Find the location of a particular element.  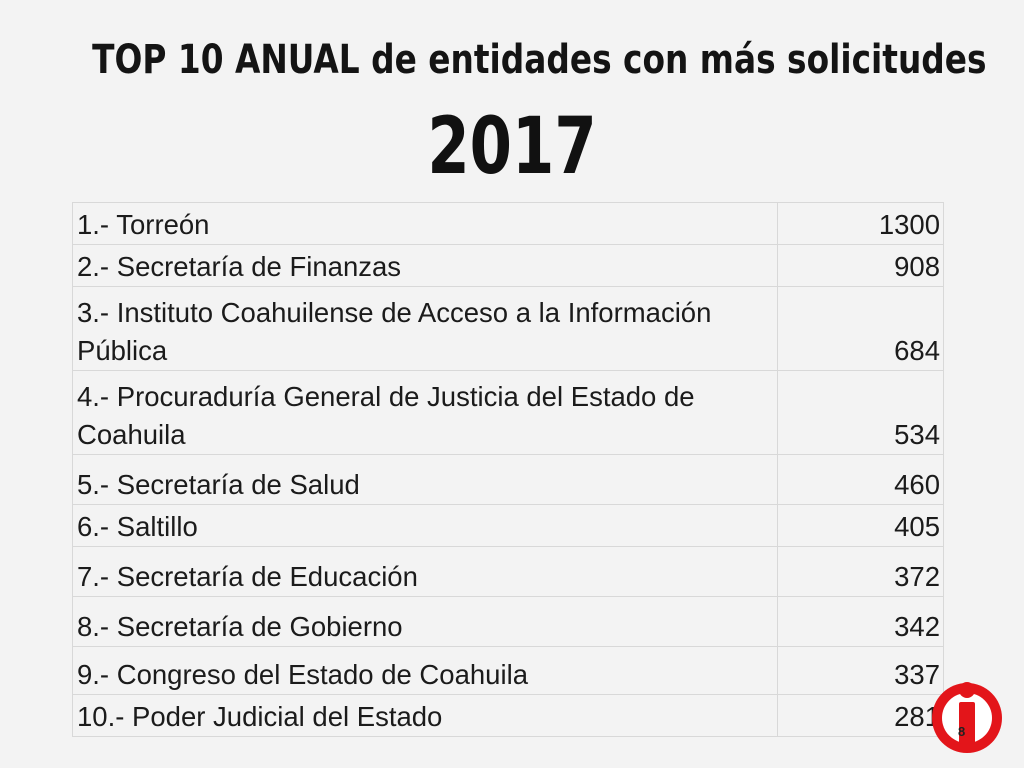

entity-name: 9.- Congreso del Estado de Coahuila is located at coordinates (425, 670).